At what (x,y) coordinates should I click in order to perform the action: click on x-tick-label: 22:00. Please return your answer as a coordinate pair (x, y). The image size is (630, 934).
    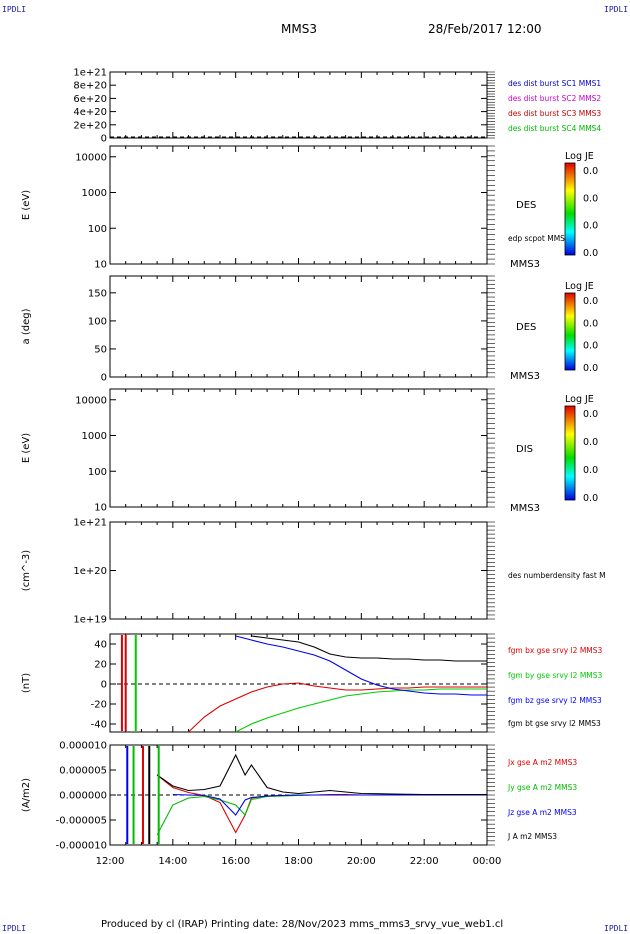
    Looking at the image, I should click on (424, 861).